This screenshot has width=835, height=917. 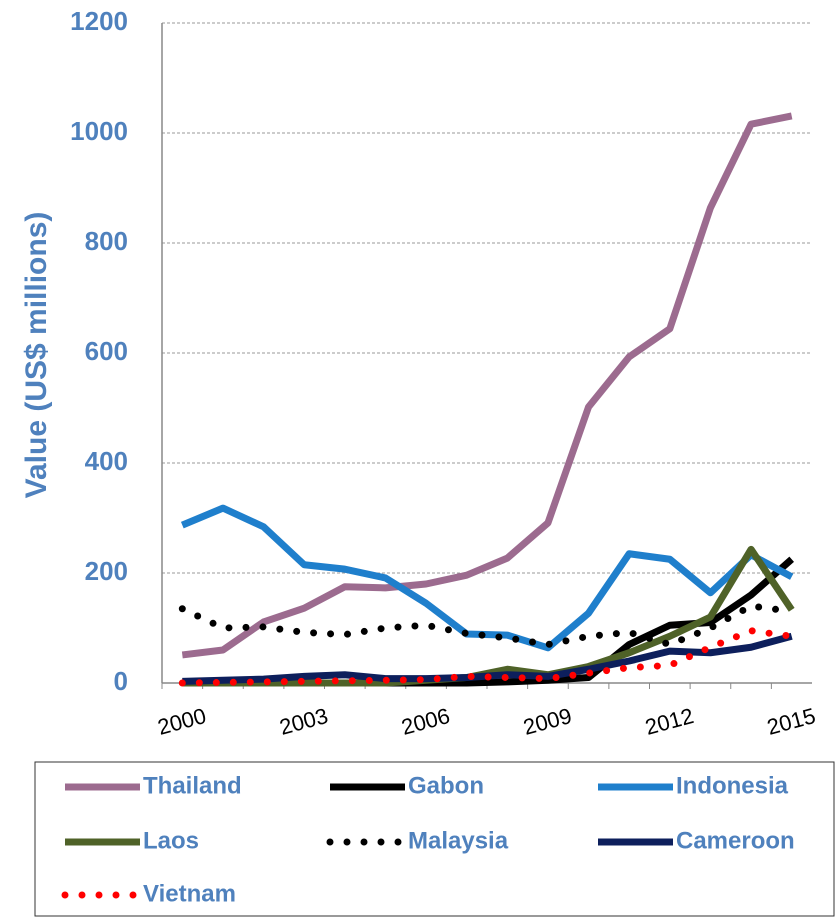 I want to click on legend-label: Laos, so click(x=171, y=840).